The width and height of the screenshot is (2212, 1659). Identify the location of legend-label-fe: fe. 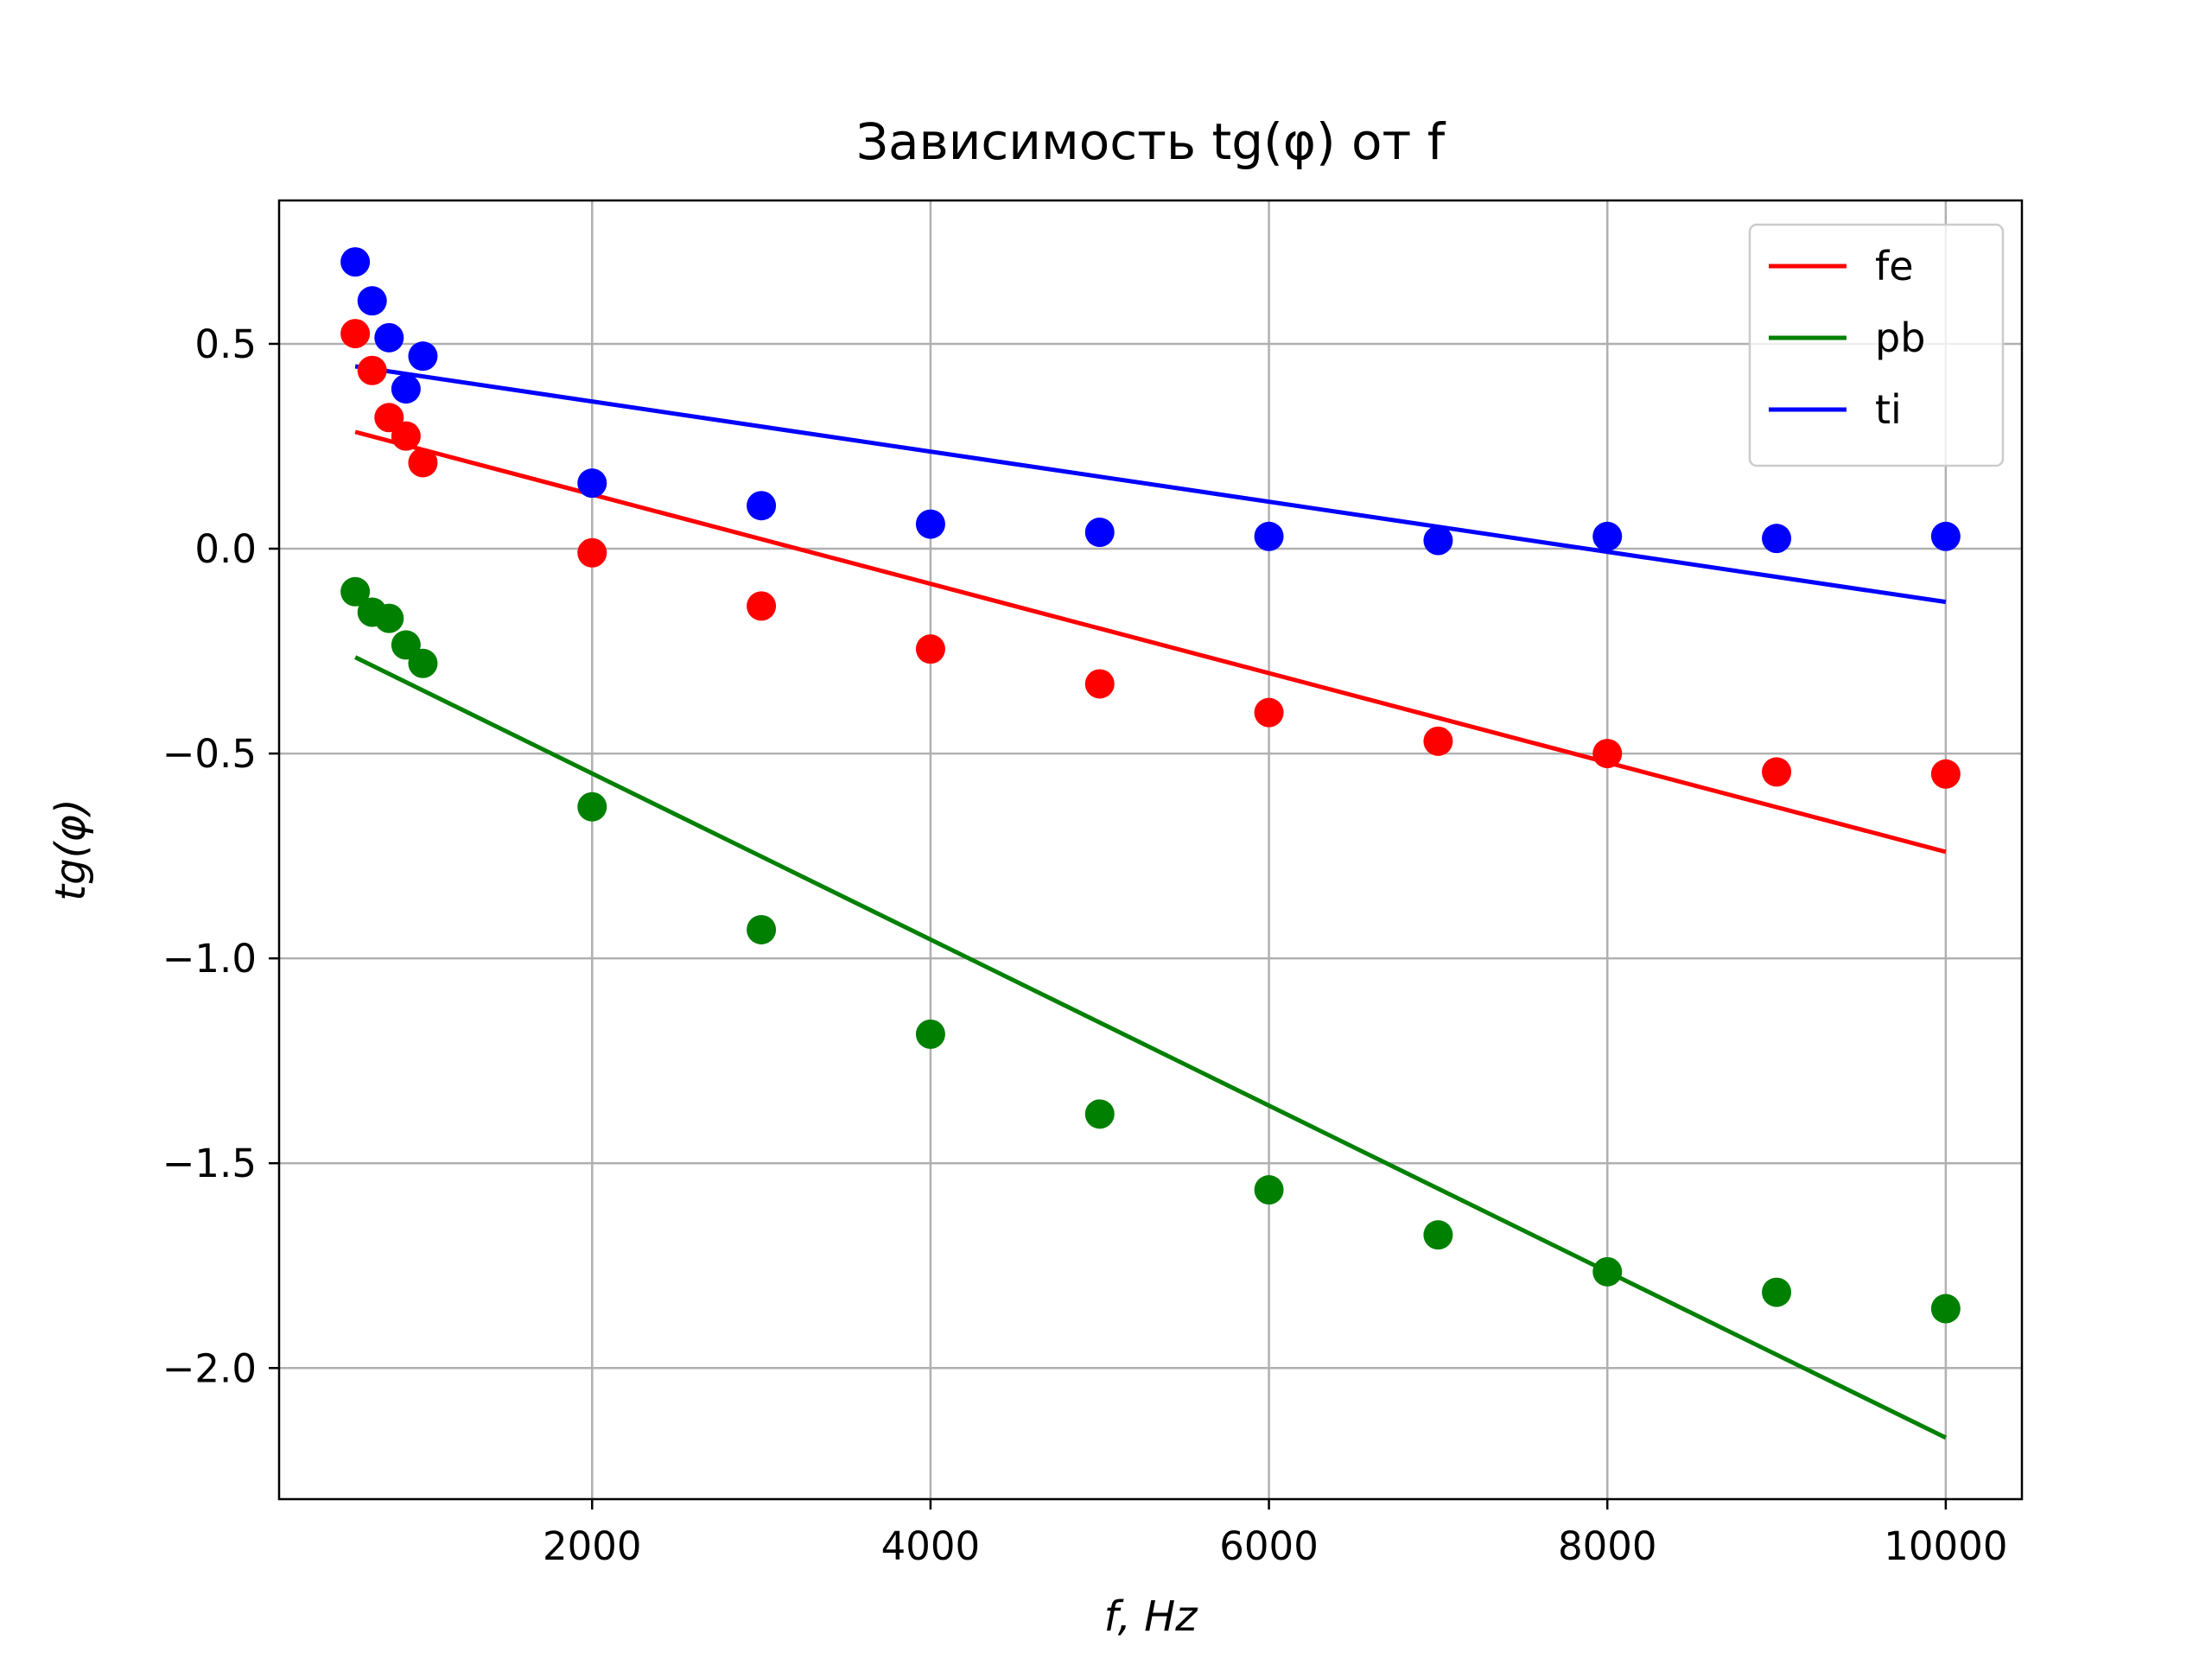
(1894, 266).